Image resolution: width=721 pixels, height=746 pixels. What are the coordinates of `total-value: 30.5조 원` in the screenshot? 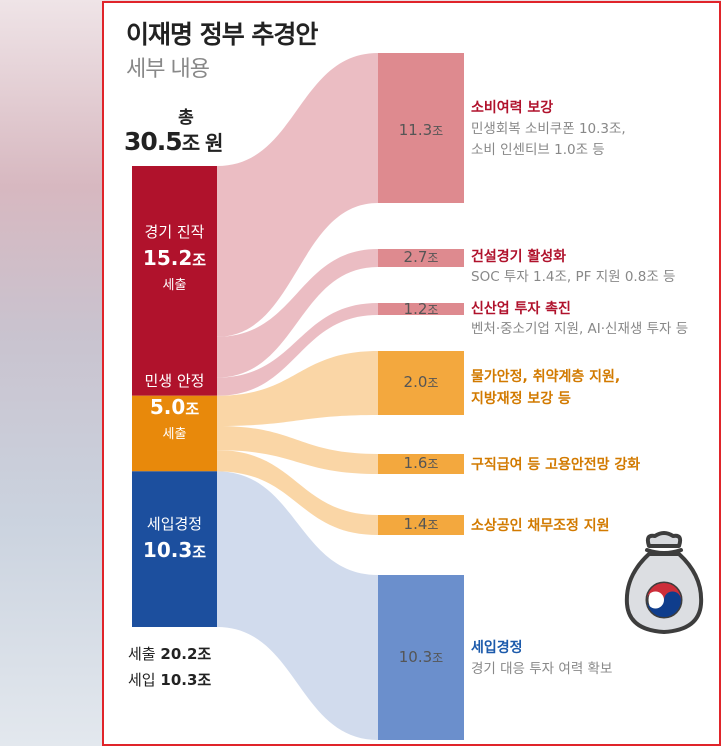 It's located at (174, 141).